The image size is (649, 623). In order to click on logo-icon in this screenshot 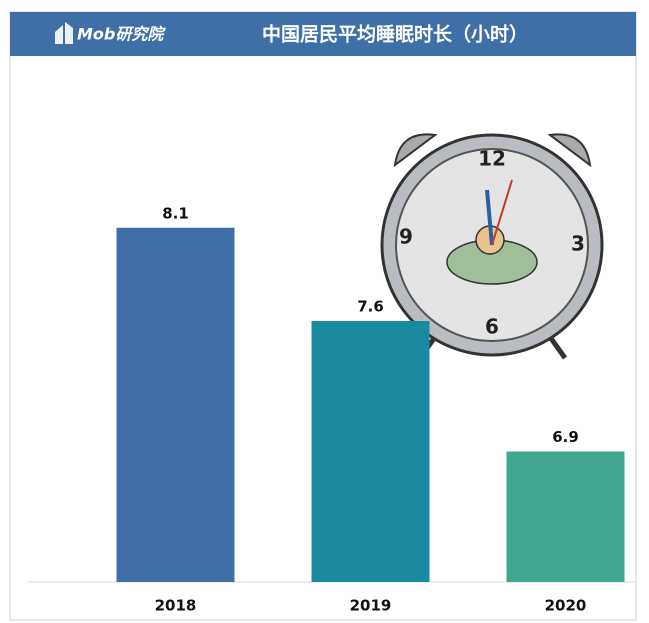, I will do `click(64, 33)`.